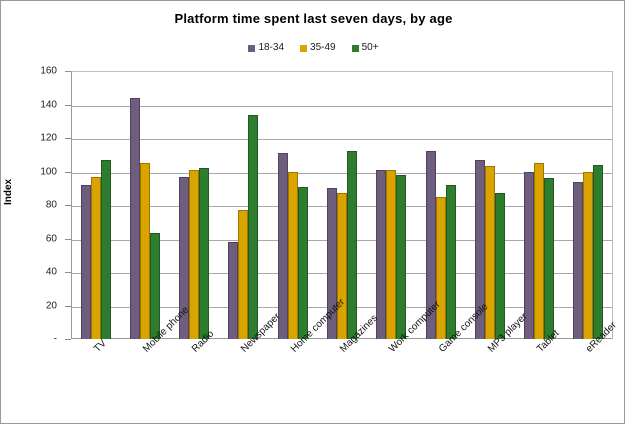  What do you see at coordinates (100, 346) in the screenshot?
I see `x-tick-label: TV` at bounding box center [100, 346].